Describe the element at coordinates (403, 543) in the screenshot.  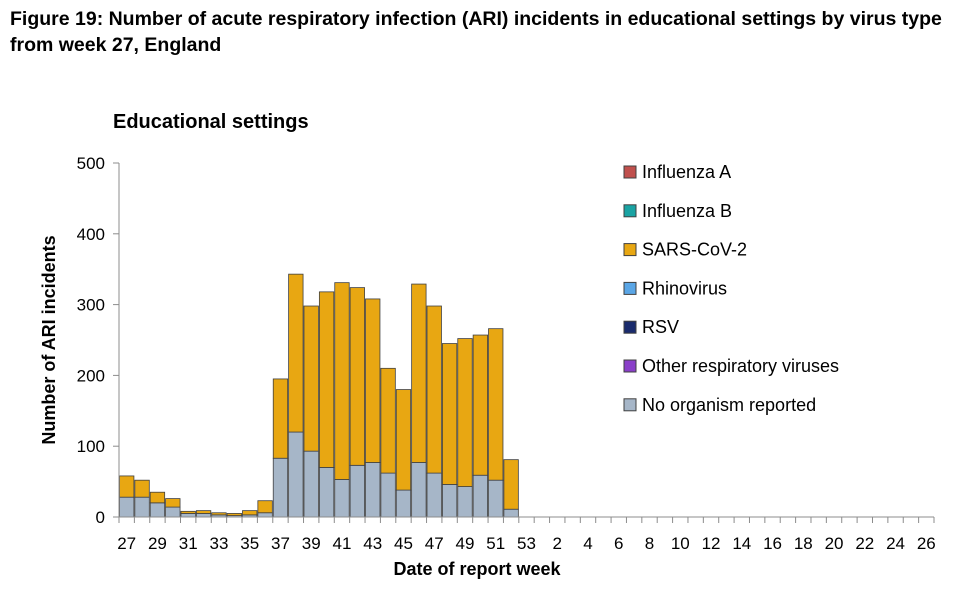
I see `x-tick-label: 45` at that location.